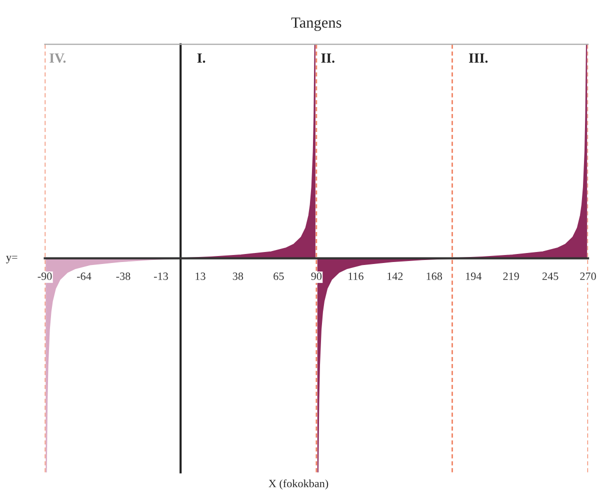 The width and height of the screenshot is (597, 492). Describe the element at coordinates (356, 276) in the screenshot. I see `x-tick-label: 116` at that location.